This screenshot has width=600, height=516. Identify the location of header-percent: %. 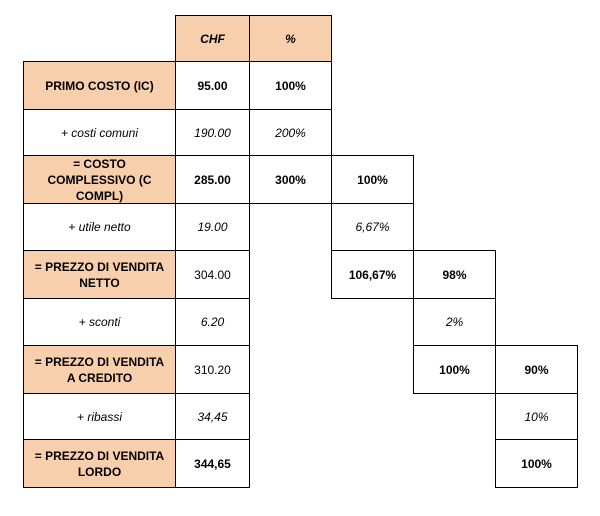
(290, 38).